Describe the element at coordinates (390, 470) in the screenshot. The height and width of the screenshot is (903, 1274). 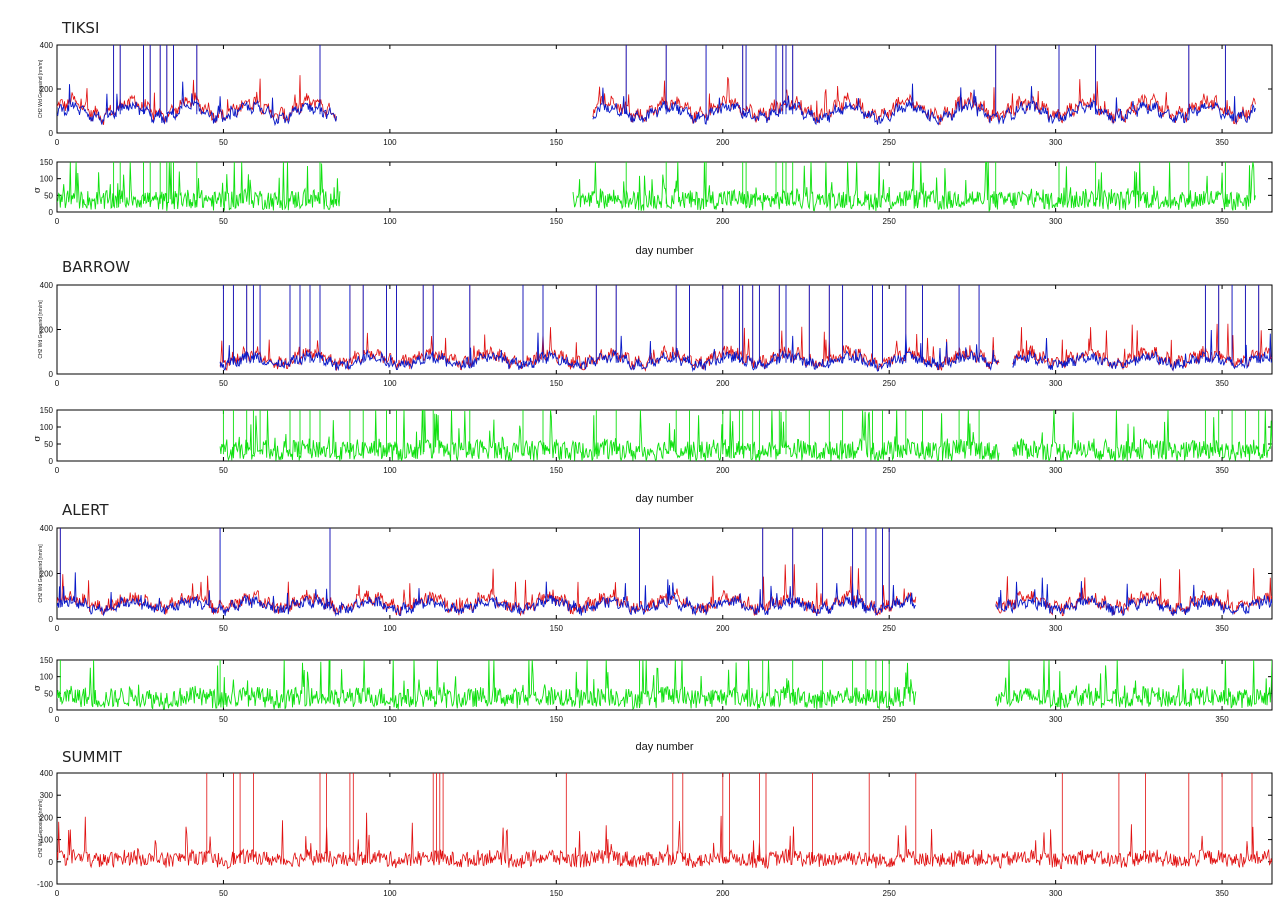
I see `panel-barrow-sigma-xtick-label: 100` at that location.